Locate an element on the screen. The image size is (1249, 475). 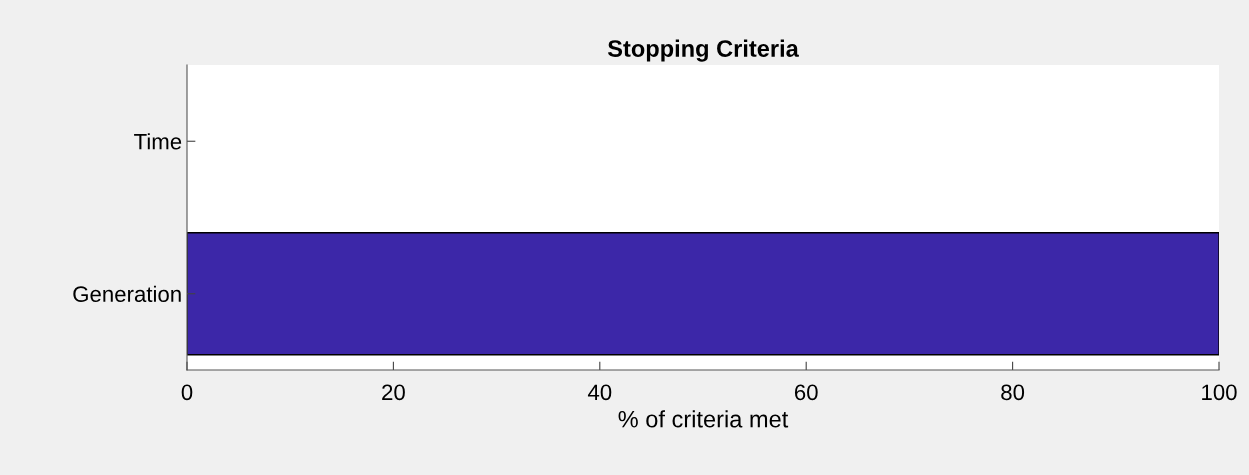
x-tick-label: 20 is located at coordinates (393, 392).